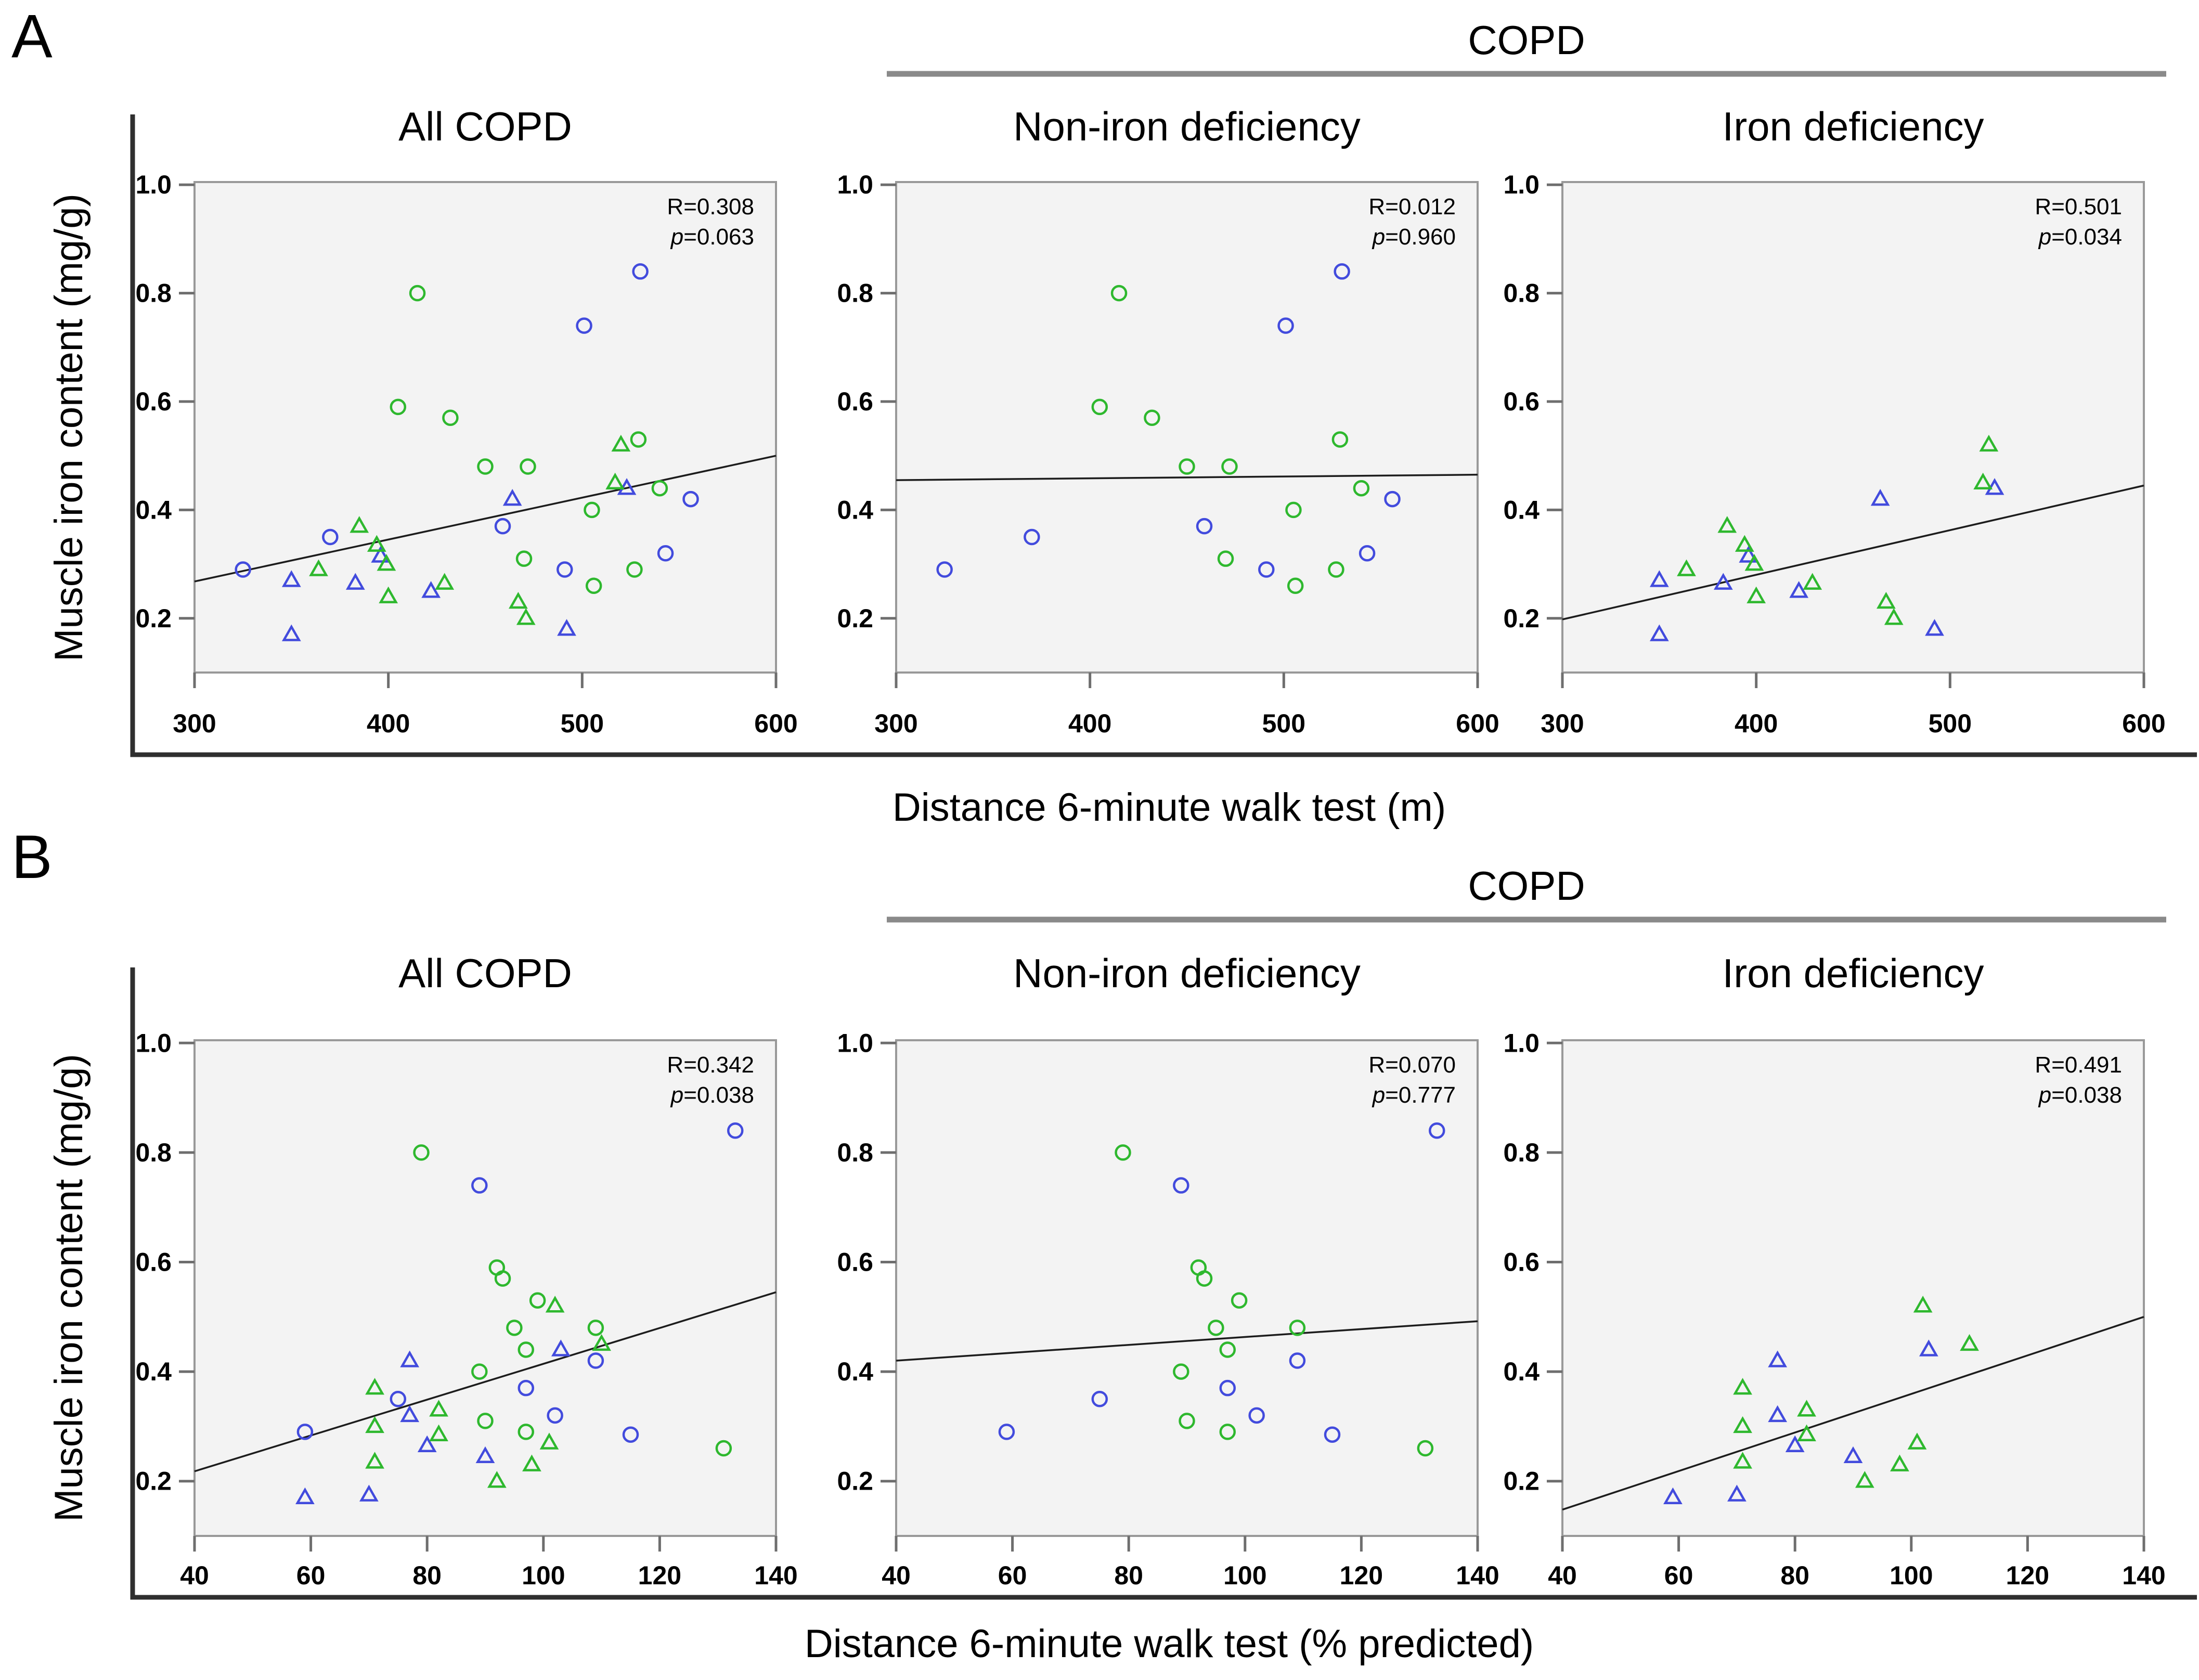 This screenshot has height=1680, width=2199. I want to click on x-tick-label: 40, so click(1562, 1575).